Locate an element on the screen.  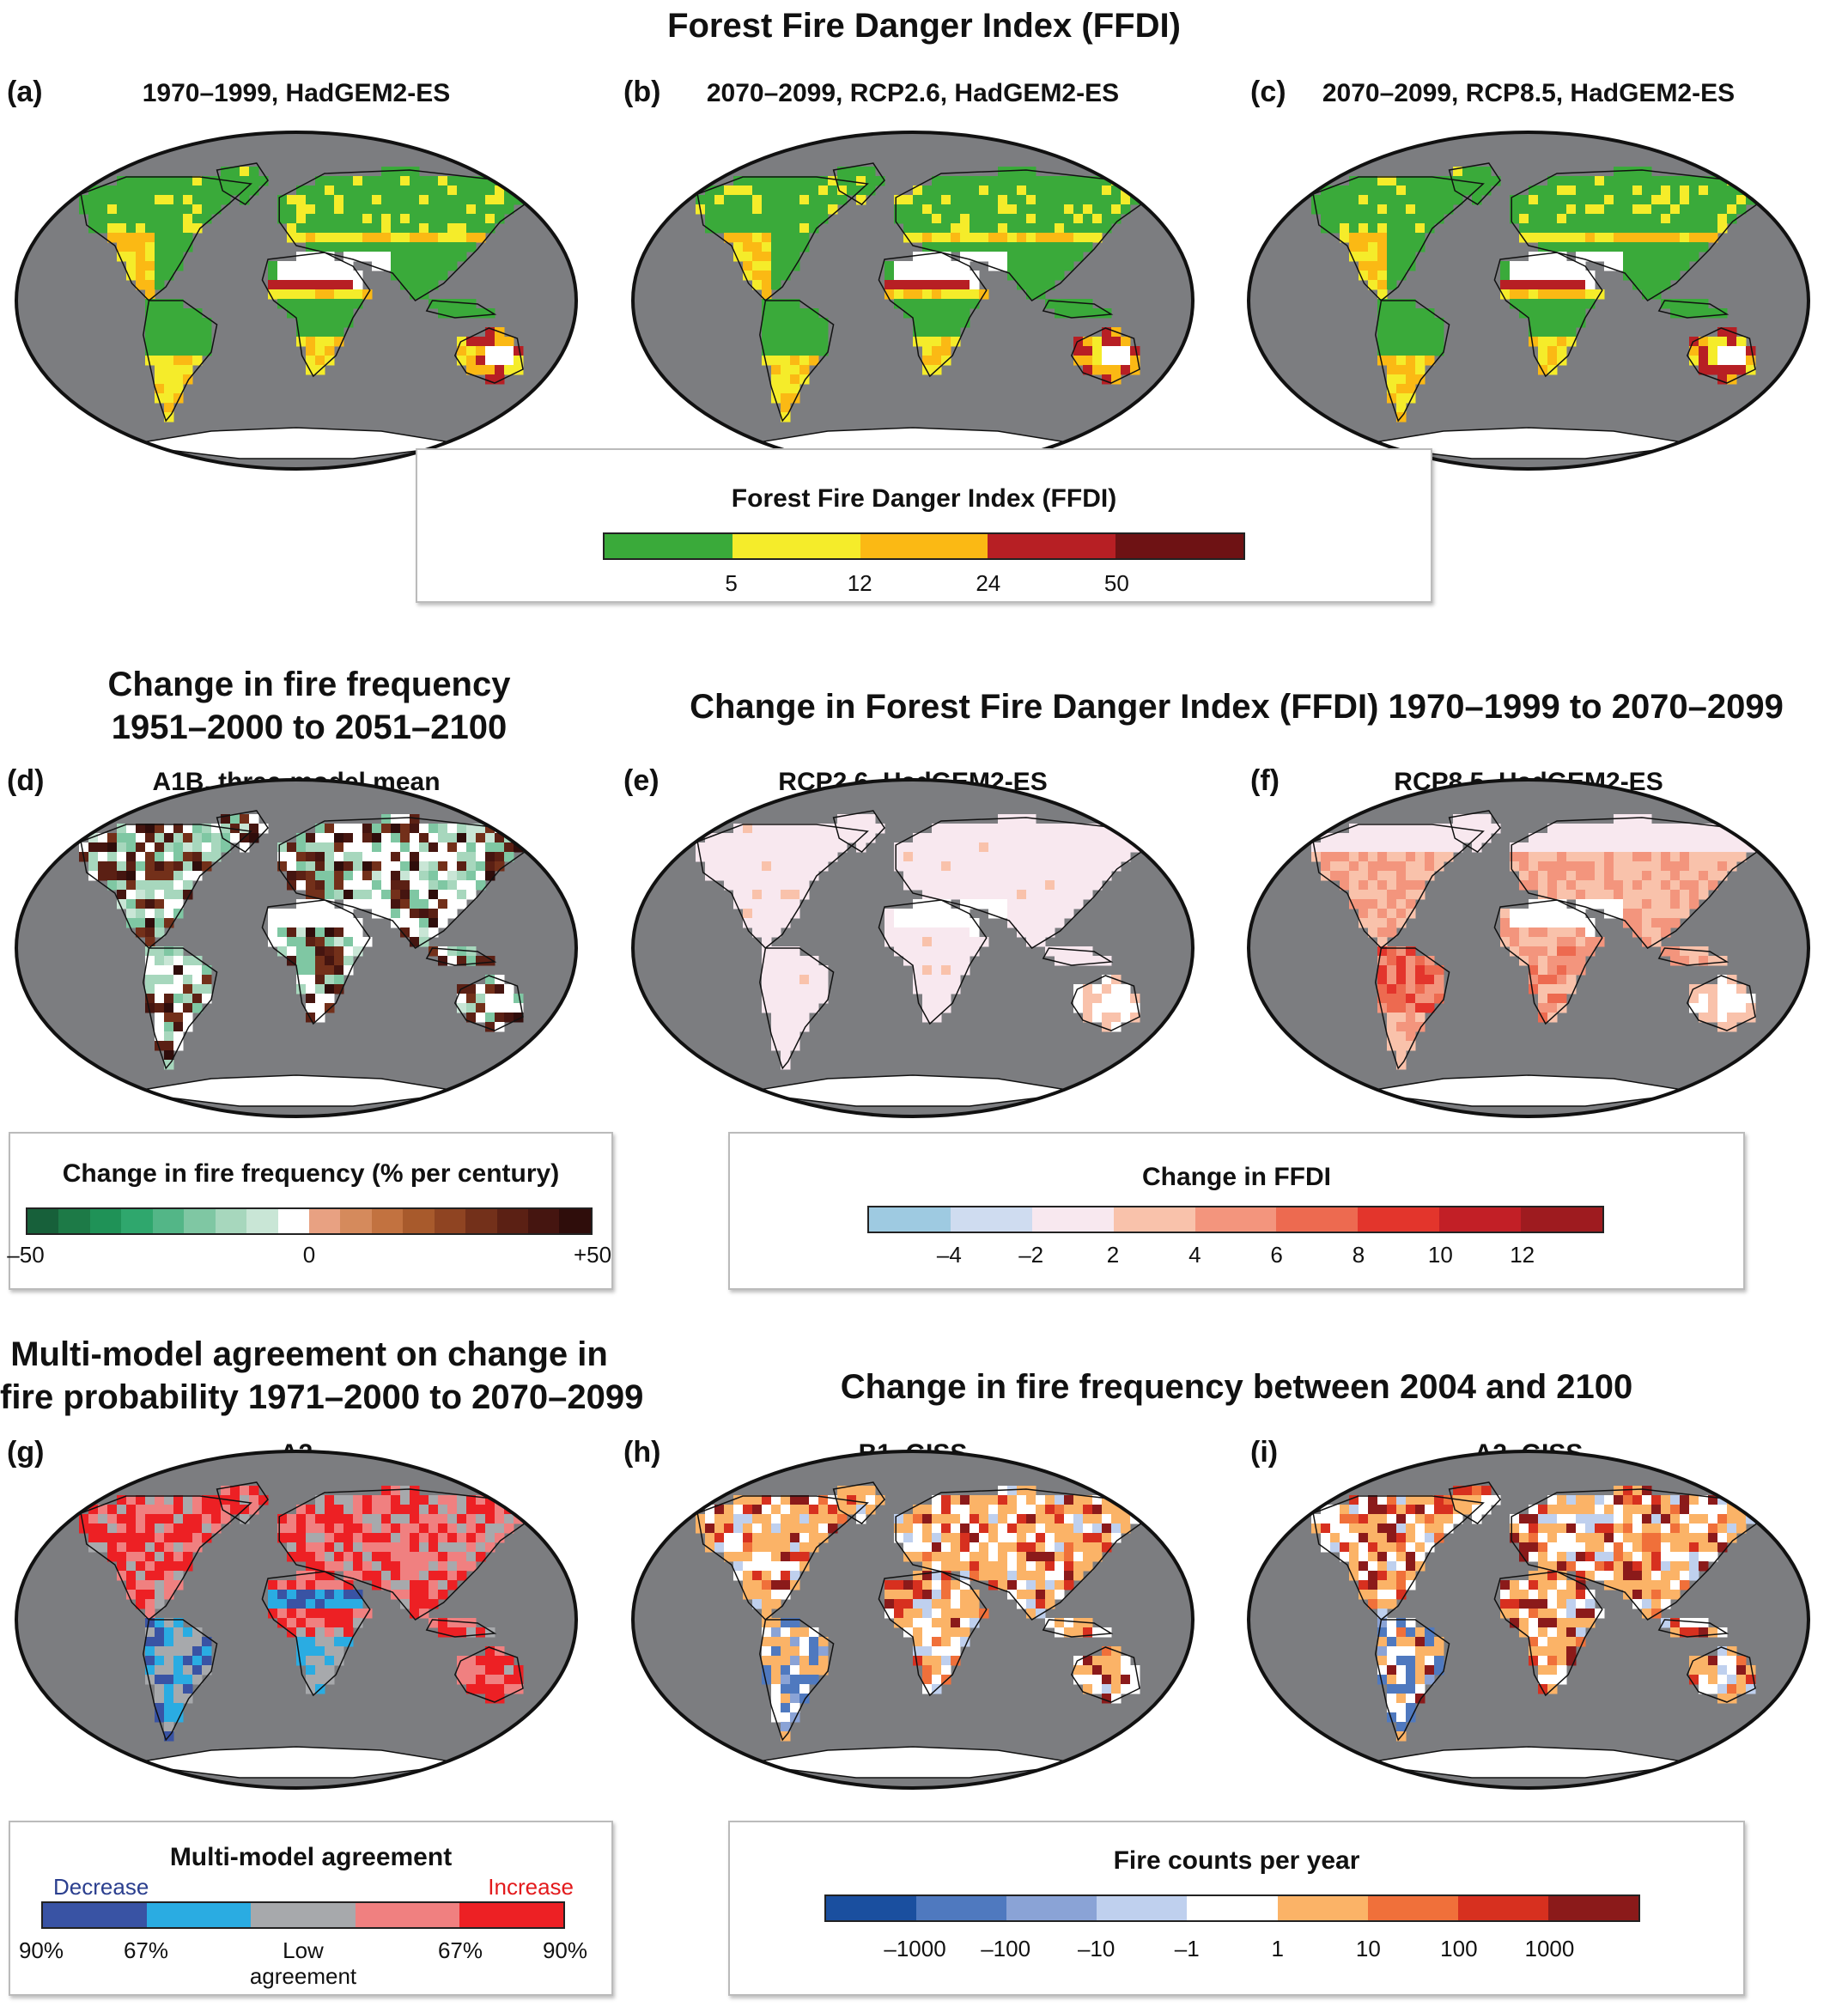
tick-label: 24 is located at coordinates (988, 583).